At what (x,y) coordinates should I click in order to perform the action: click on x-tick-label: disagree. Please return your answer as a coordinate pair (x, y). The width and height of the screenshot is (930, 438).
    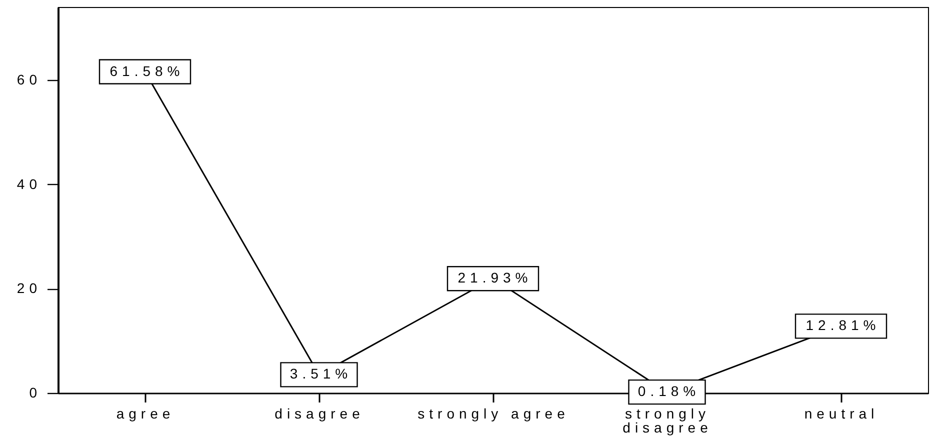
    Looking at the image, I should click on (319, 414).